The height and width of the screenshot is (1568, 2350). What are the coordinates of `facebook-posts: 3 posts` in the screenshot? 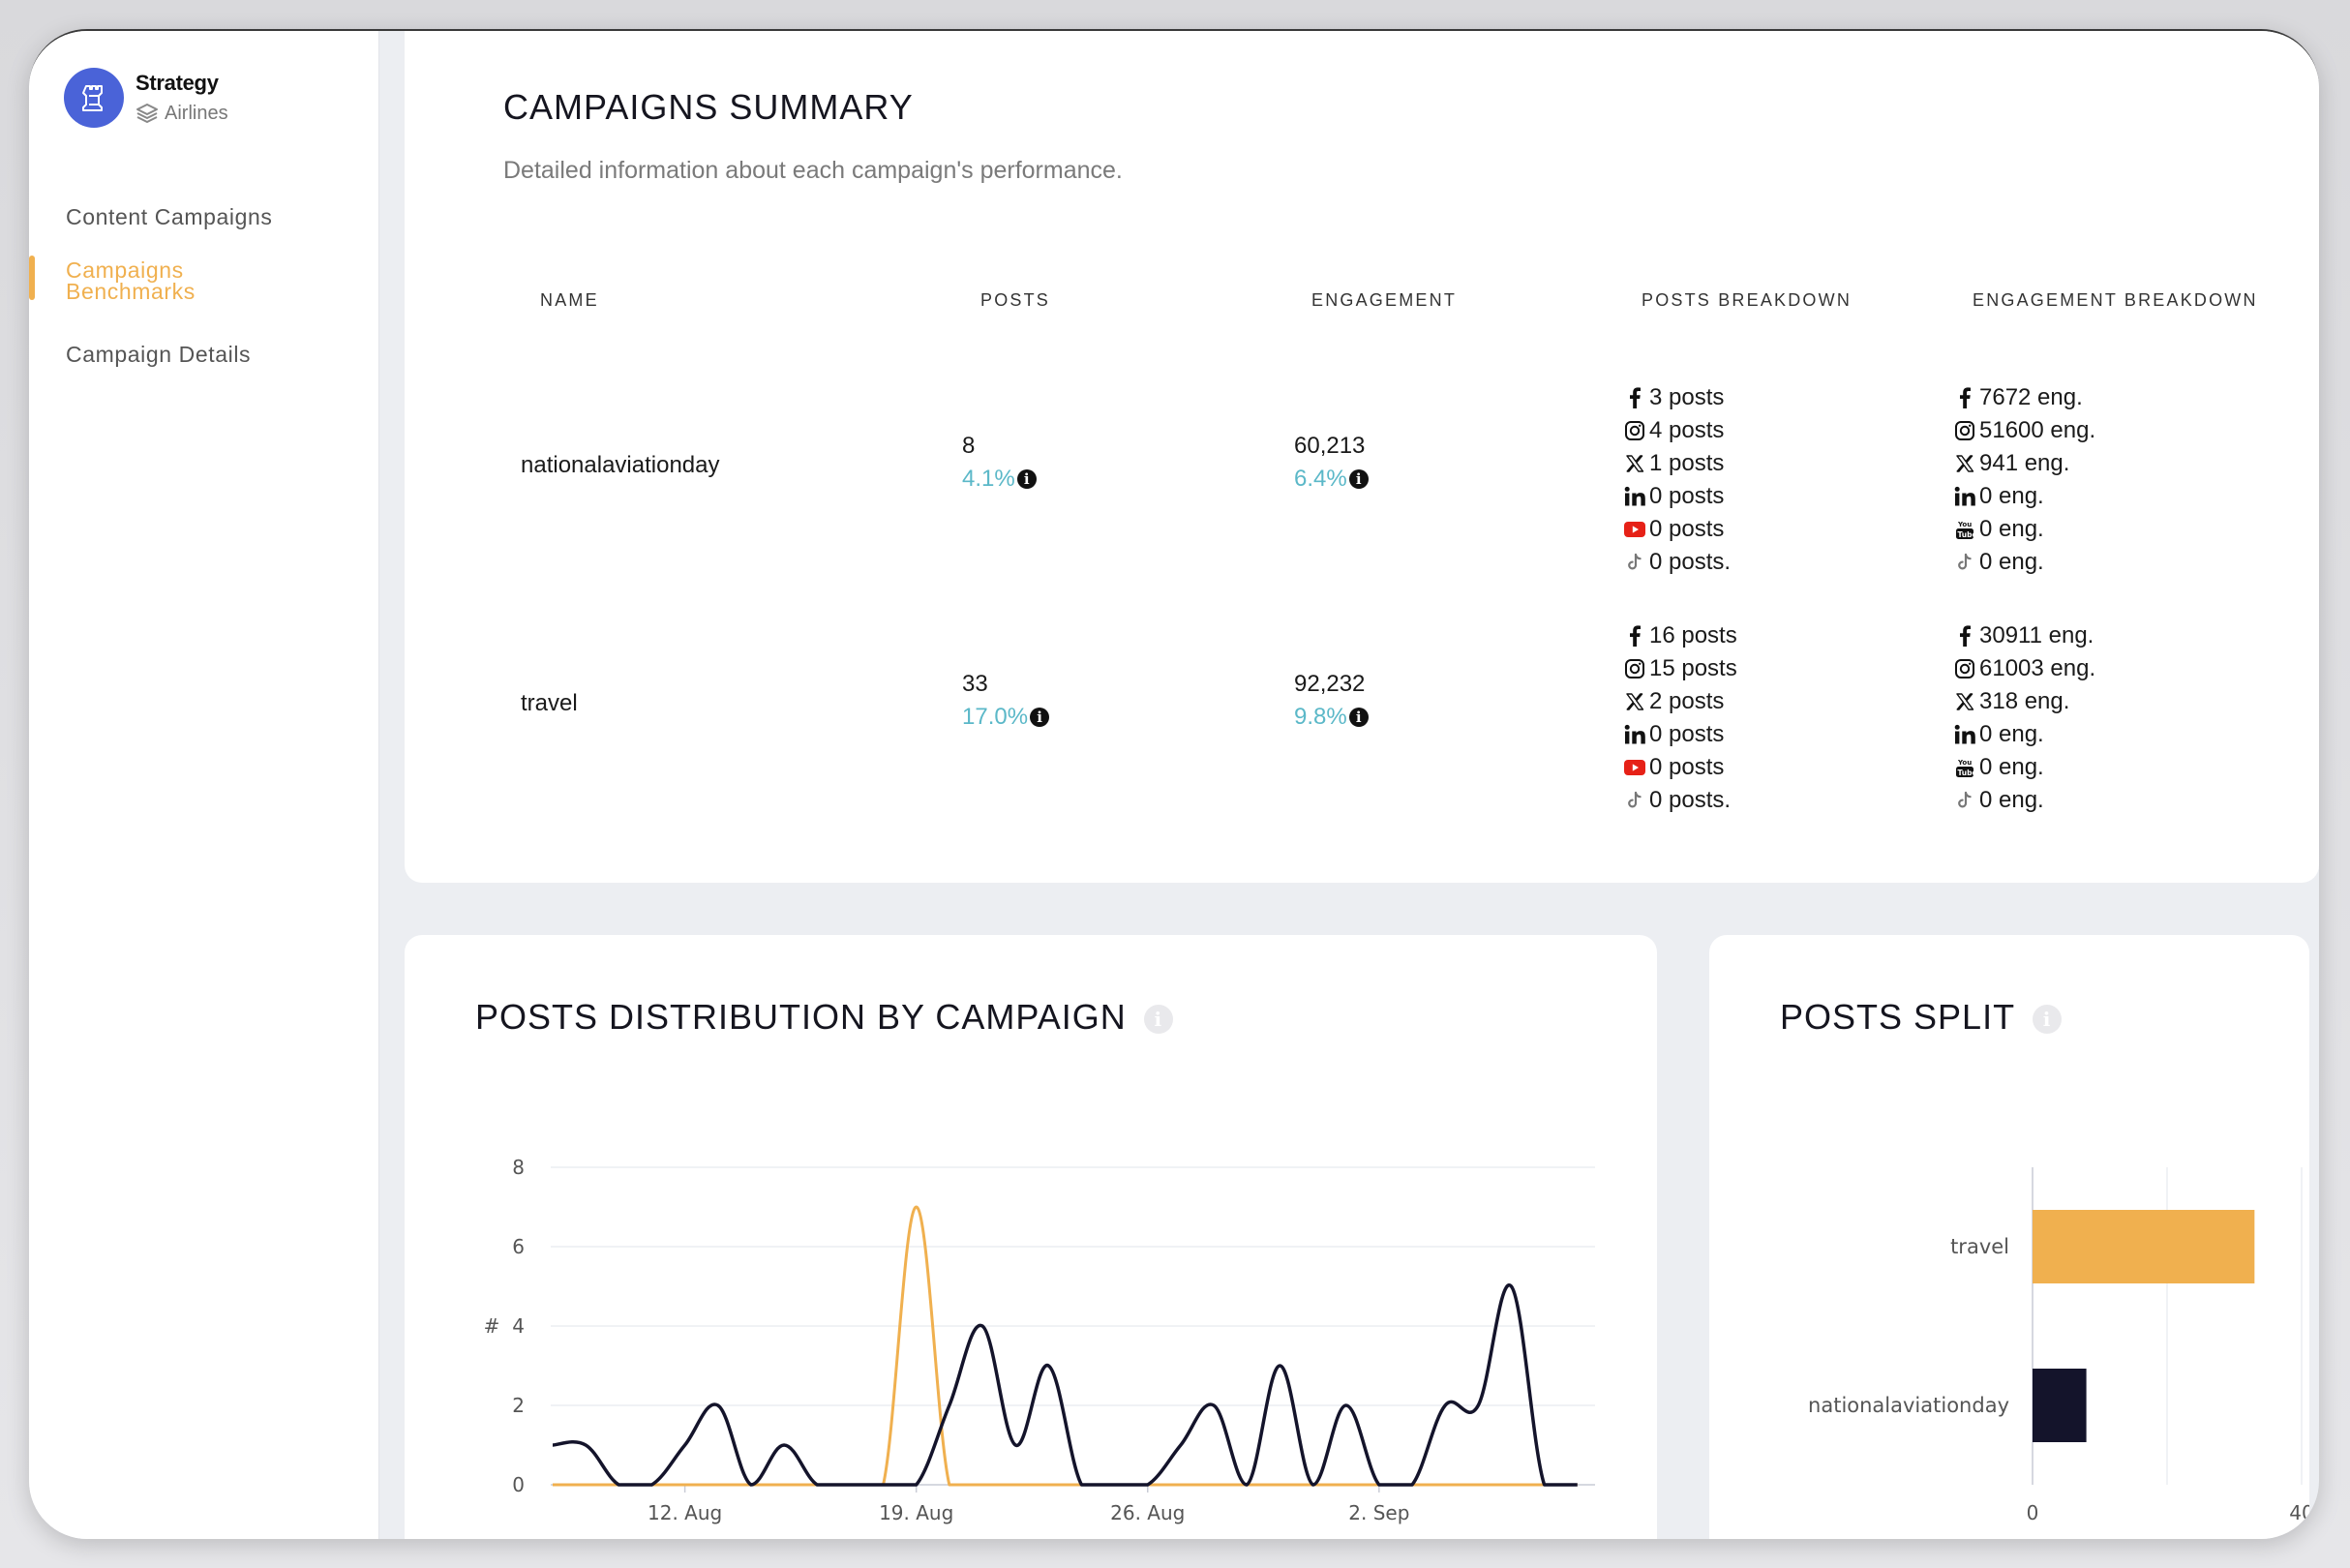 It's located at (1687, 397).